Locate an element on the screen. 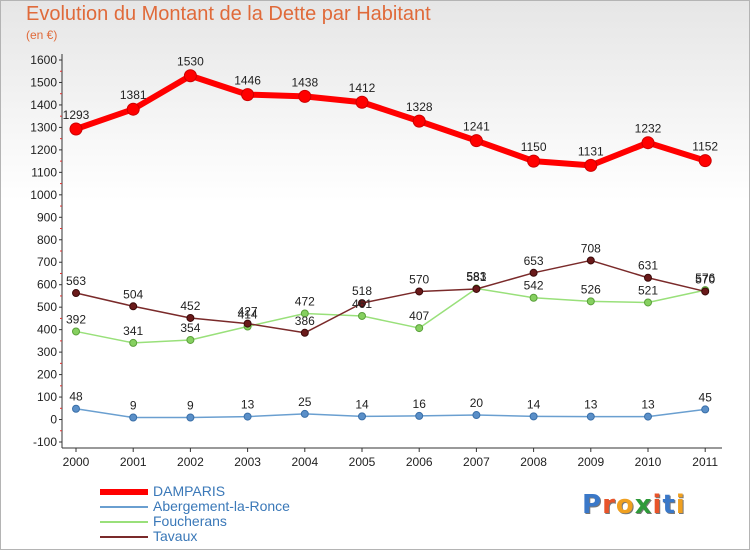 The image size is (750, 550). legend-item: Tavaux is located at coordinates (195, 536).